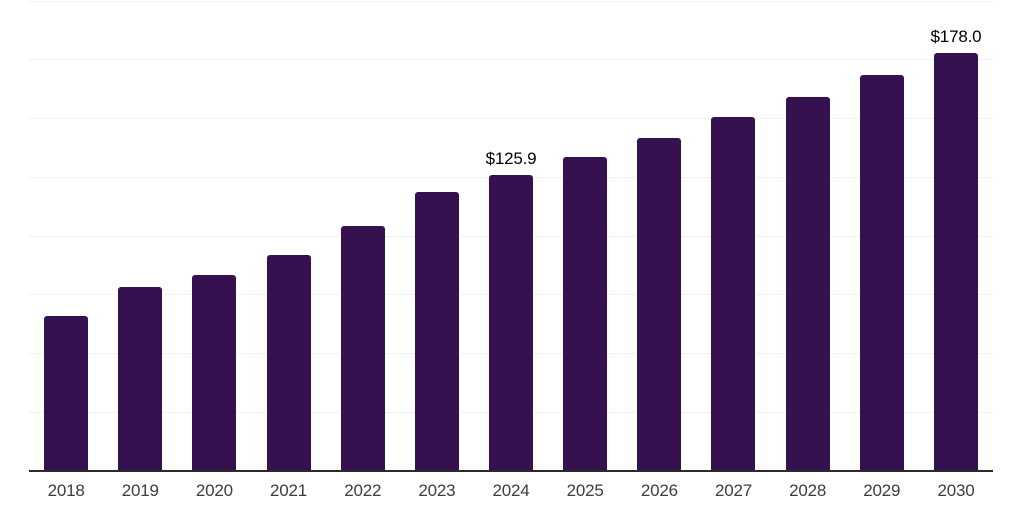 The image size is (1024, 512). What do you see at coordinates (881, 272) in the screenshot?
I see `bar-2029` at bounding box center [881, 272].